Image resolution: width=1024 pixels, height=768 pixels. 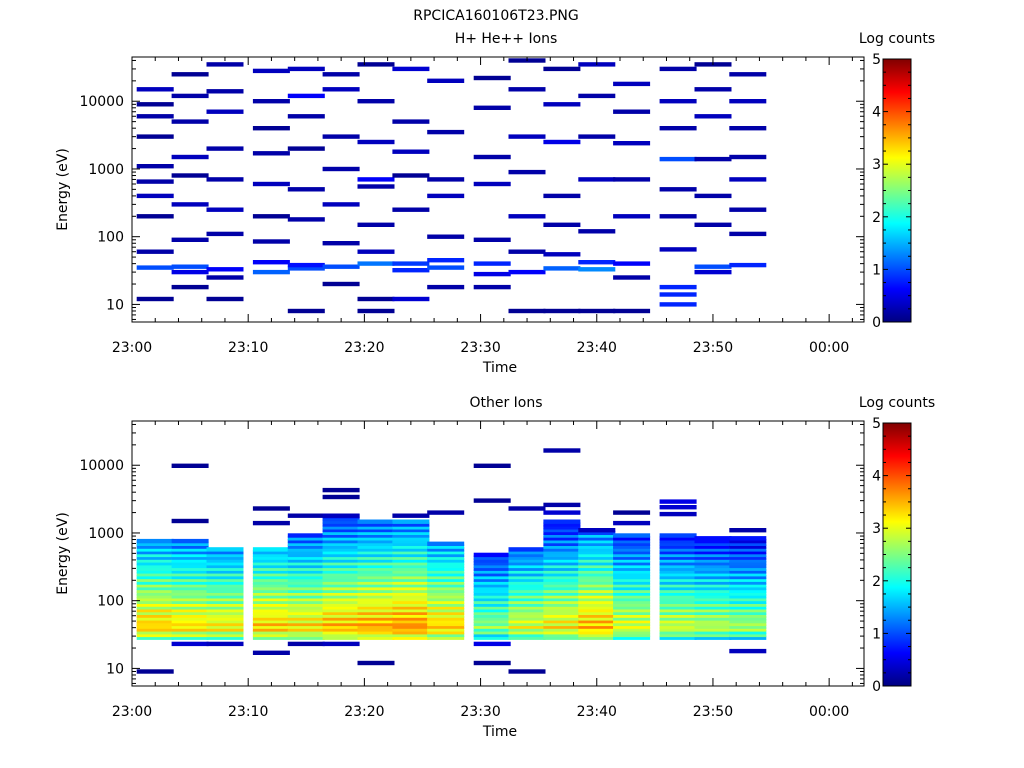 What do you see at coordinates (364, 712) in the screenshot?
I see `x-tick-label: 23:20` at bounding box center [364, 712].